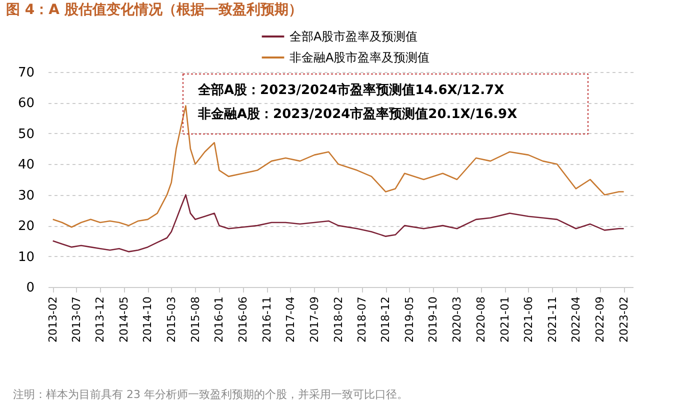 Image resolution: width=692 pixels, height=400 pixels. What do you see at coordinates (171, 319) in the screenshot?
I see `x-tick-label: 2015-03` at bounding box center [171, 319].